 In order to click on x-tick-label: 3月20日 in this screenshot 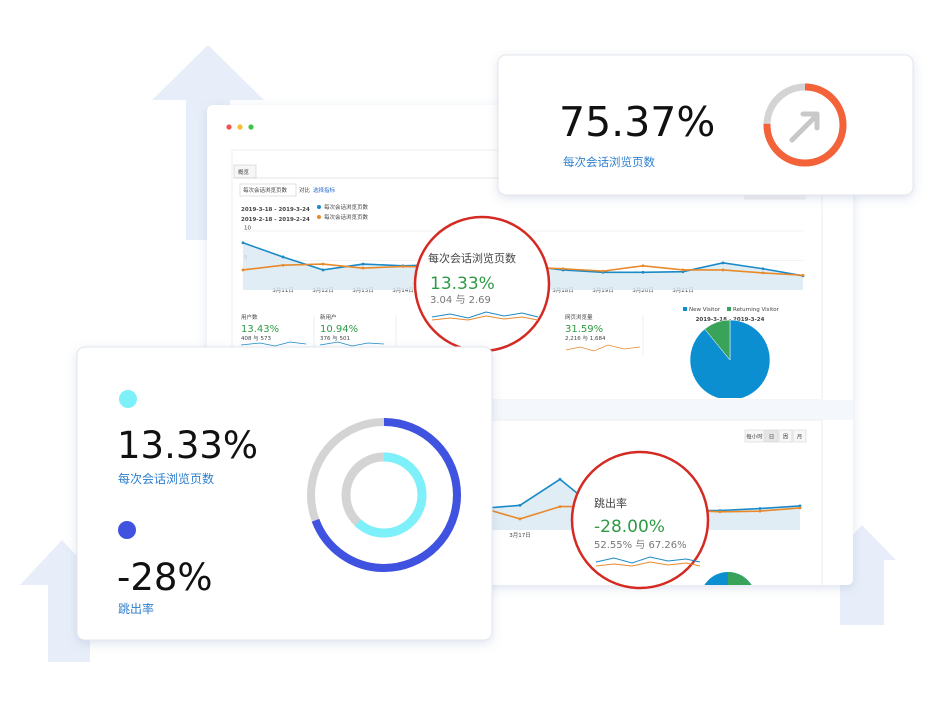, I will do `click(643, 290)`.